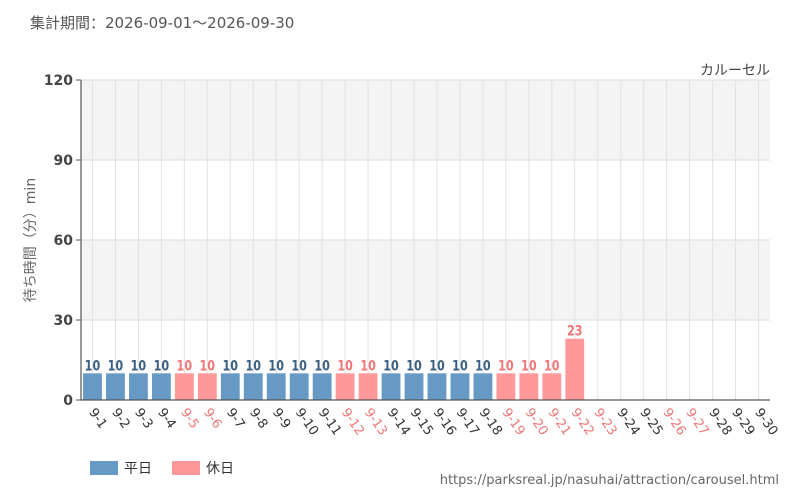 The width and height of the screenshot is (800, 500). What do you see at coordinates (742, 422) in the screenshot?
I see `x-tick-label: 9-29` at bounding box center [742, 422].